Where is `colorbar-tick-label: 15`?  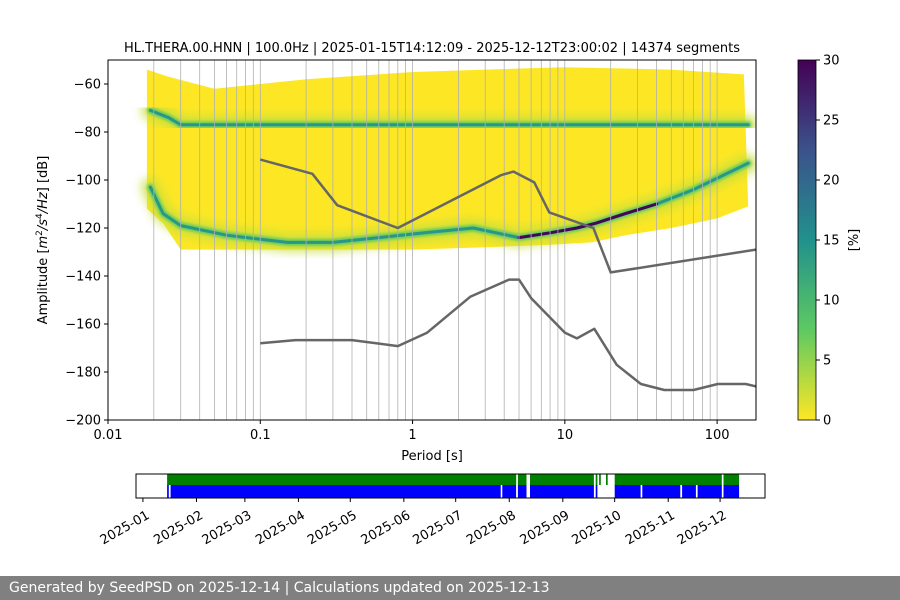 colorbar-tick-label: 15 is located at coordinates (831, 241).